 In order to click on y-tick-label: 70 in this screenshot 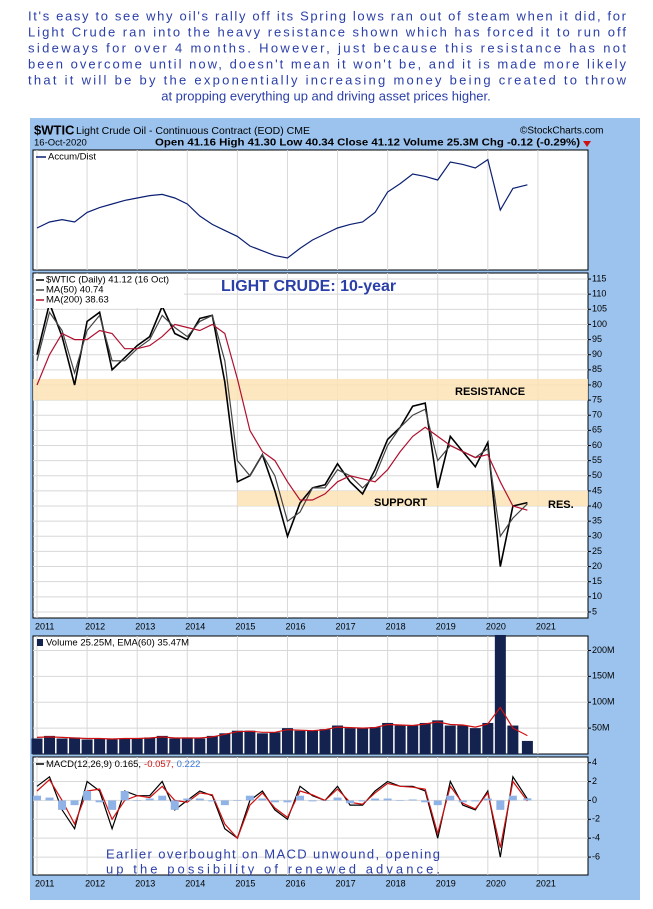, I will do `click(597, 415)`.